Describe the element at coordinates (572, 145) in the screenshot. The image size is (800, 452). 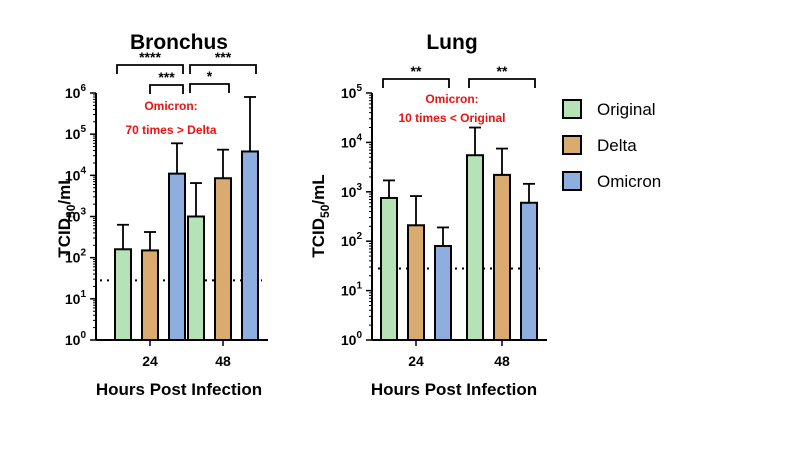
I see `legend-swatch-delta` at that location.